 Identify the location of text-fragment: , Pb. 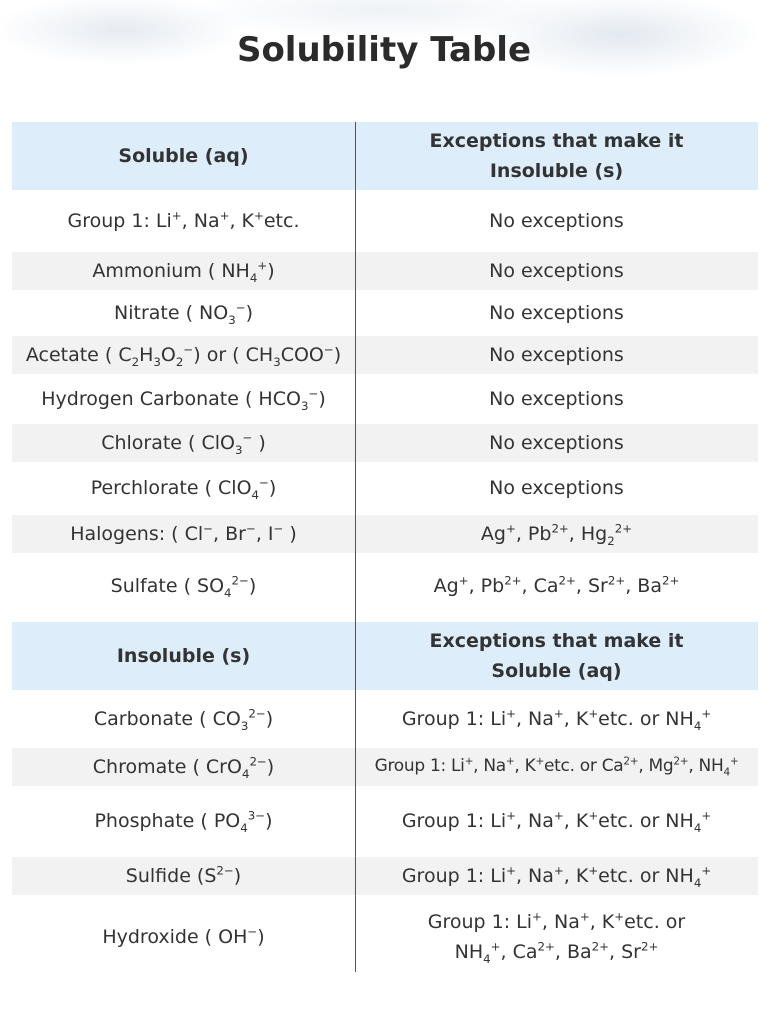
(533, 533).